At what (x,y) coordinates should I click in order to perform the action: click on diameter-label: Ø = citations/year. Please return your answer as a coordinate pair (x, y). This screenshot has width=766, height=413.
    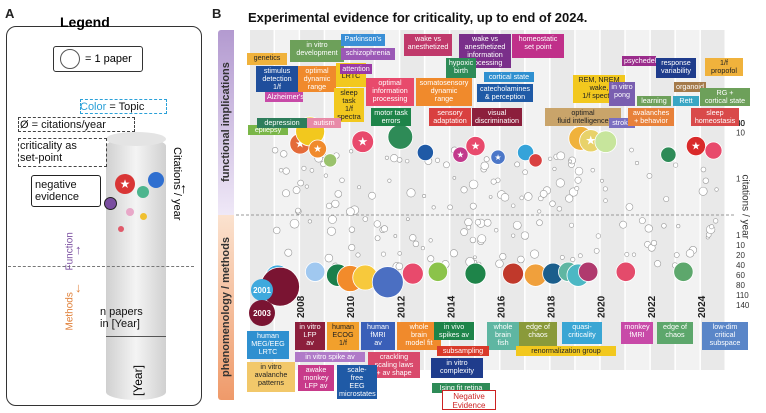
    Looking at the image, I should click on (63, 125).